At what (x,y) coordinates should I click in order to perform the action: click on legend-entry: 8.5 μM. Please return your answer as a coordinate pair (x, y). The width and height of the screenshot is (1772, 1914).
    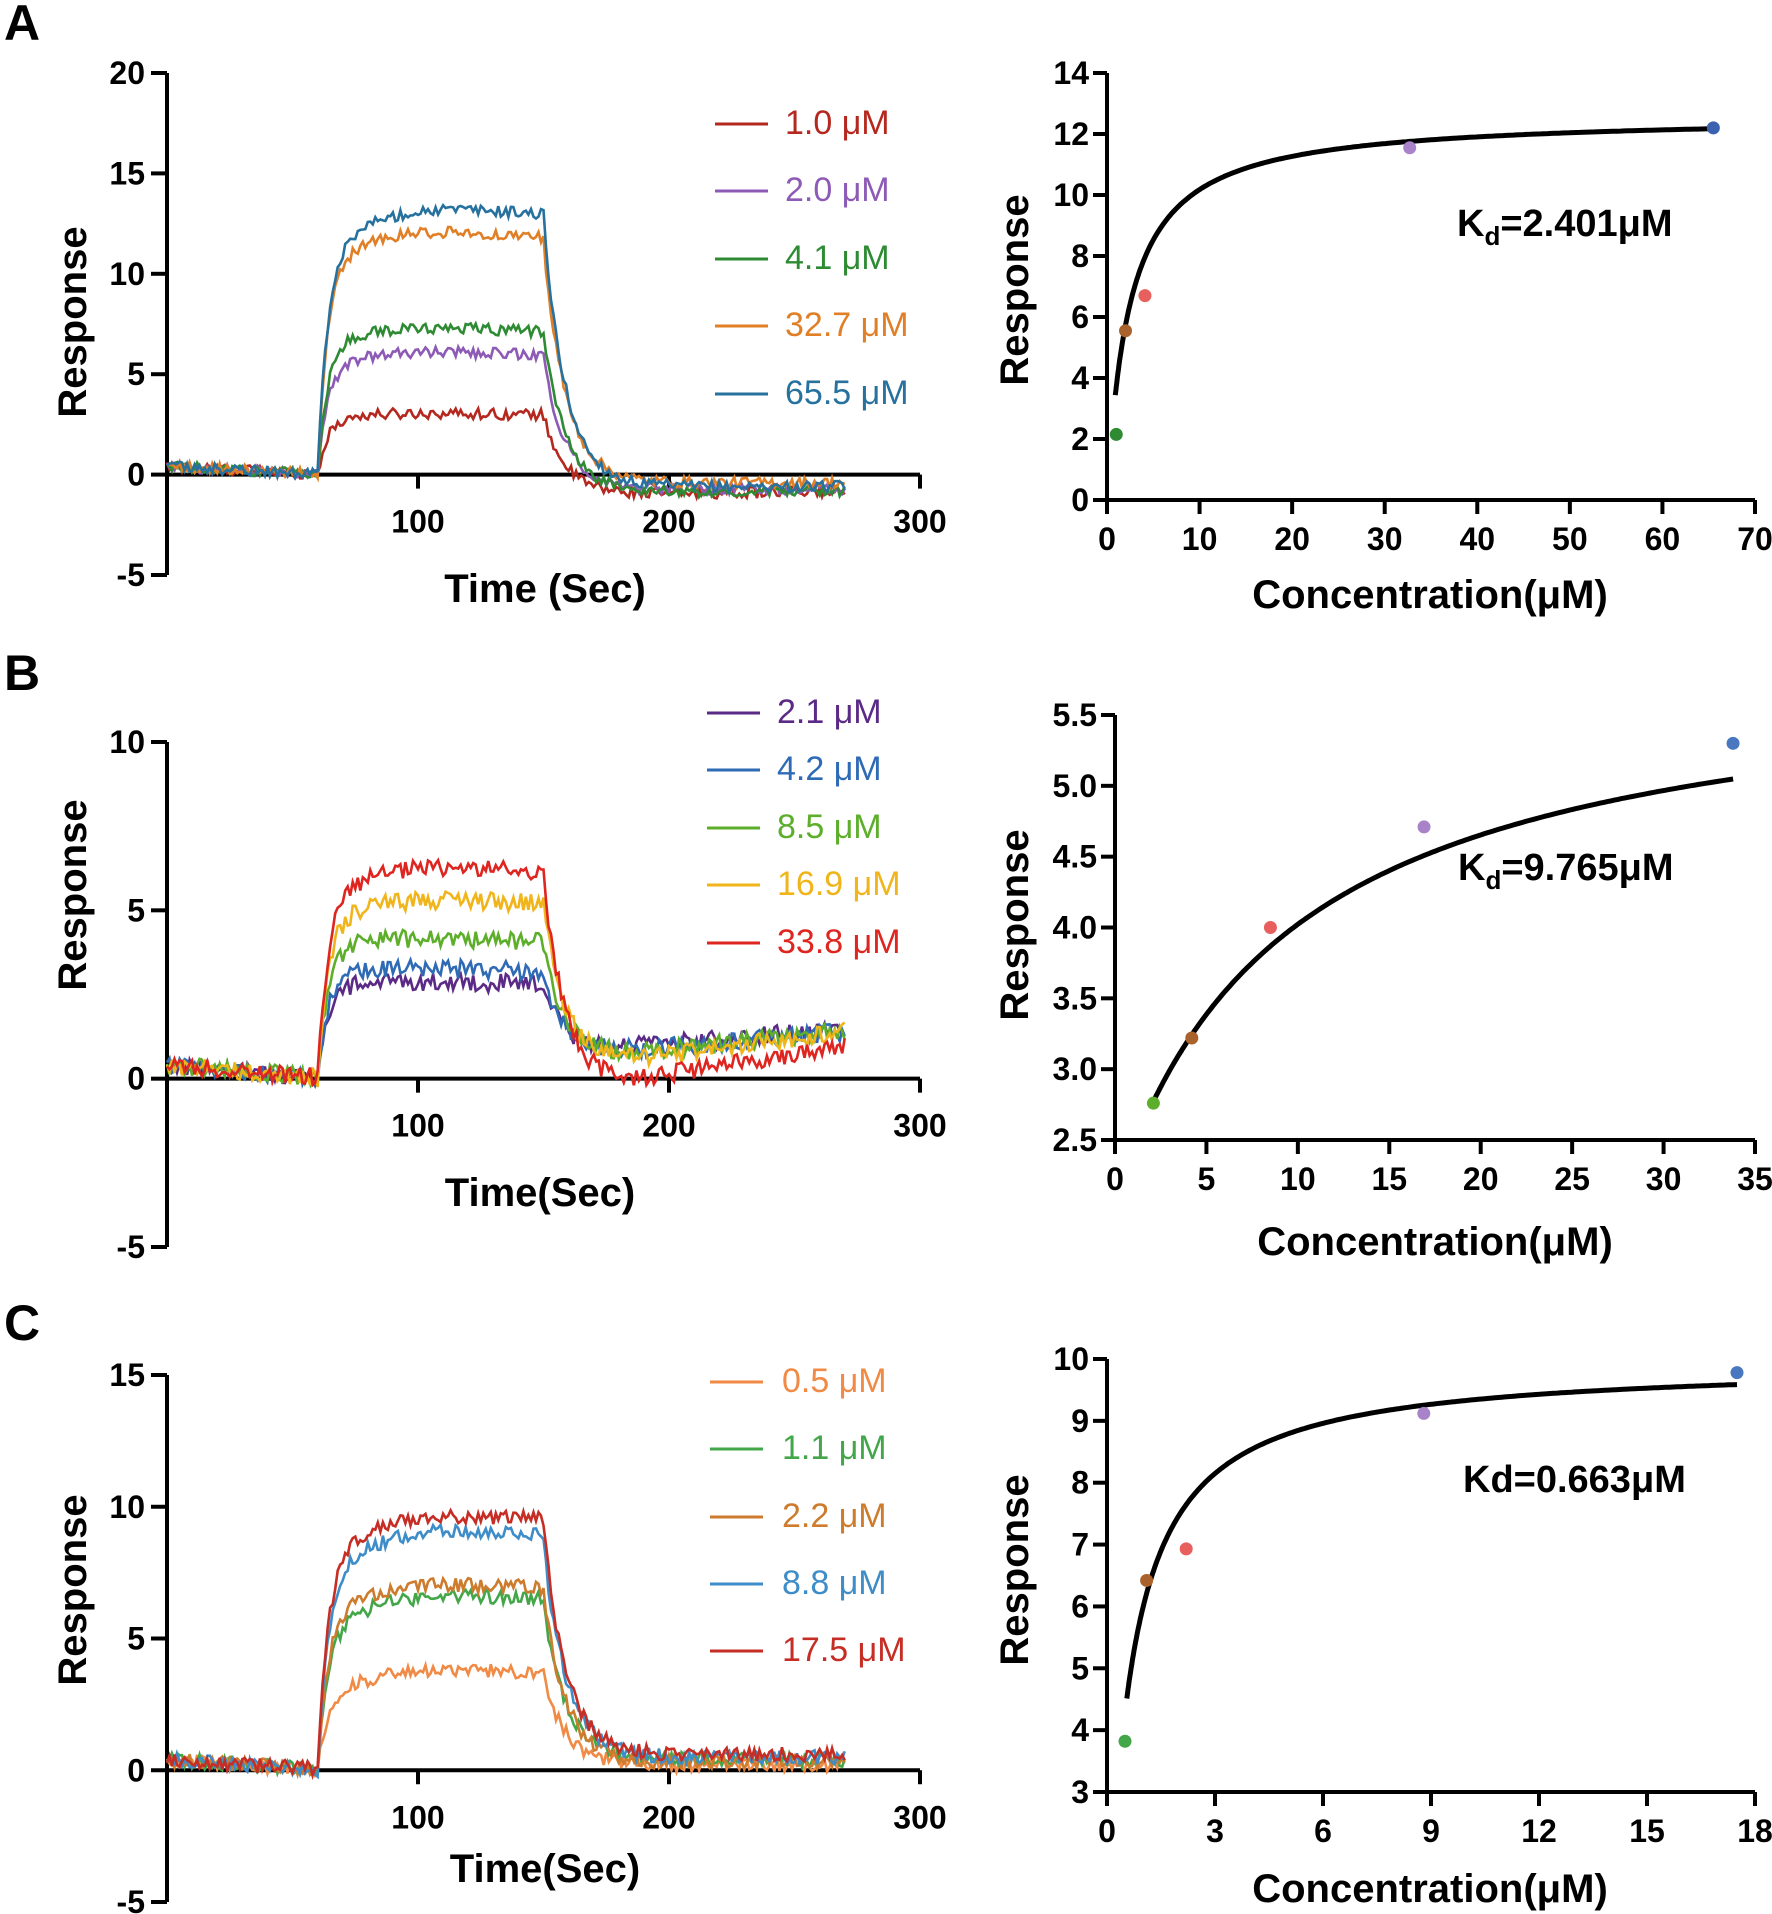
    Looking at the image, I should click on (794, 827).